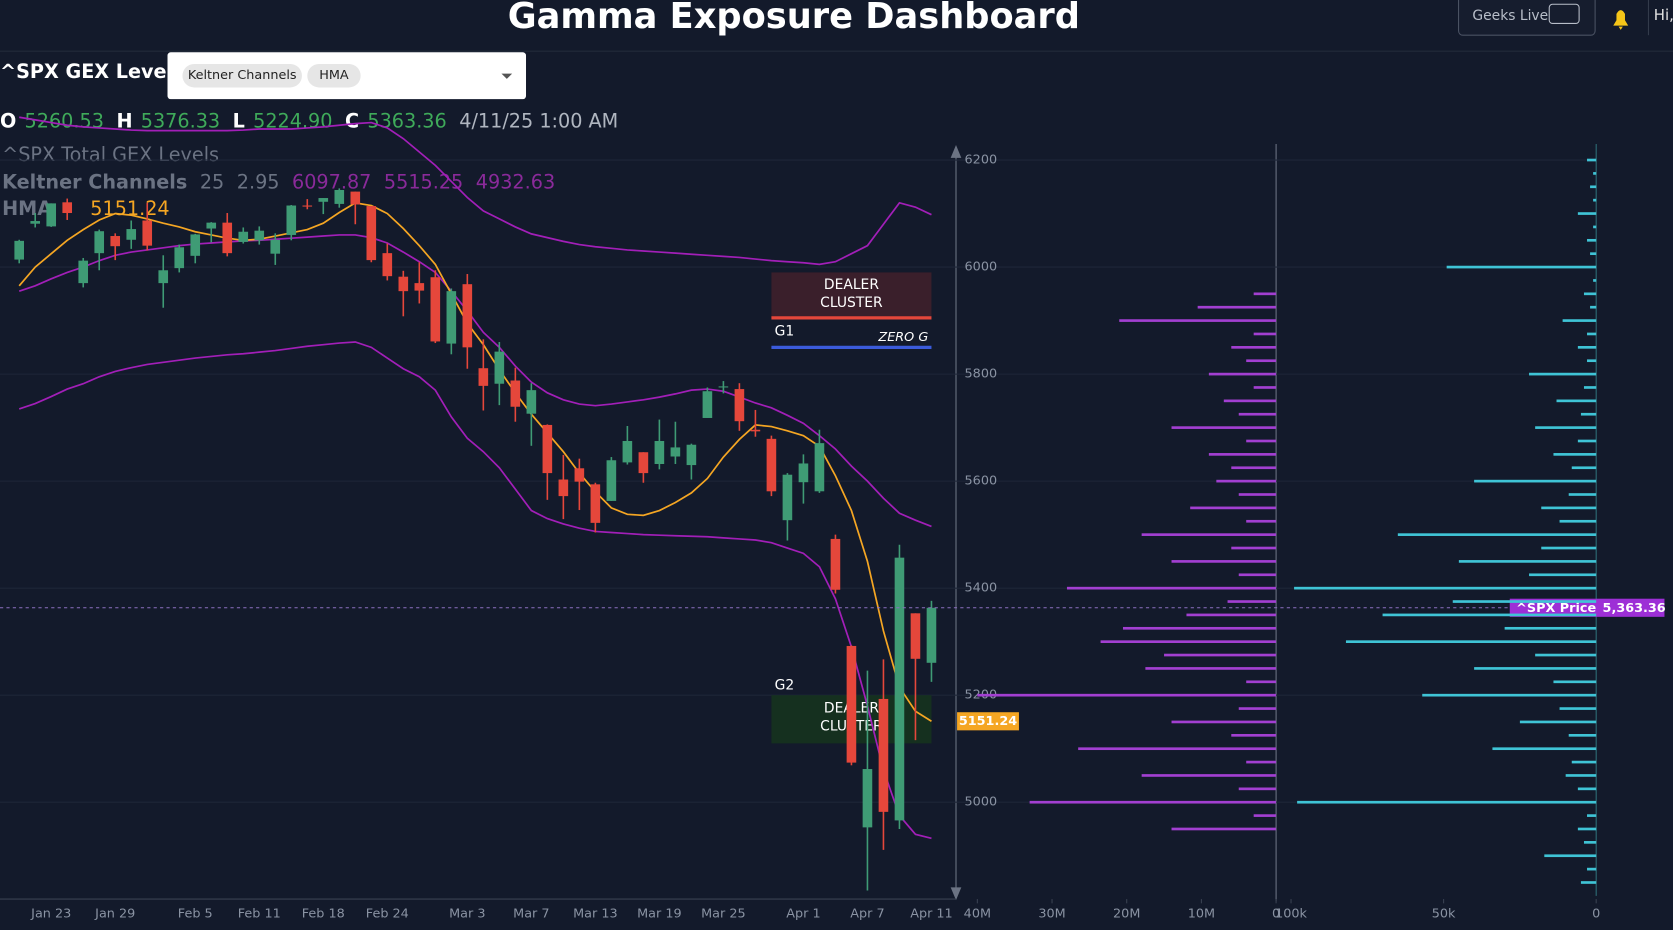 This screenshot has height=930, width=1673. I want to click on chip-label: Keltner Channels, so click(242, 75).